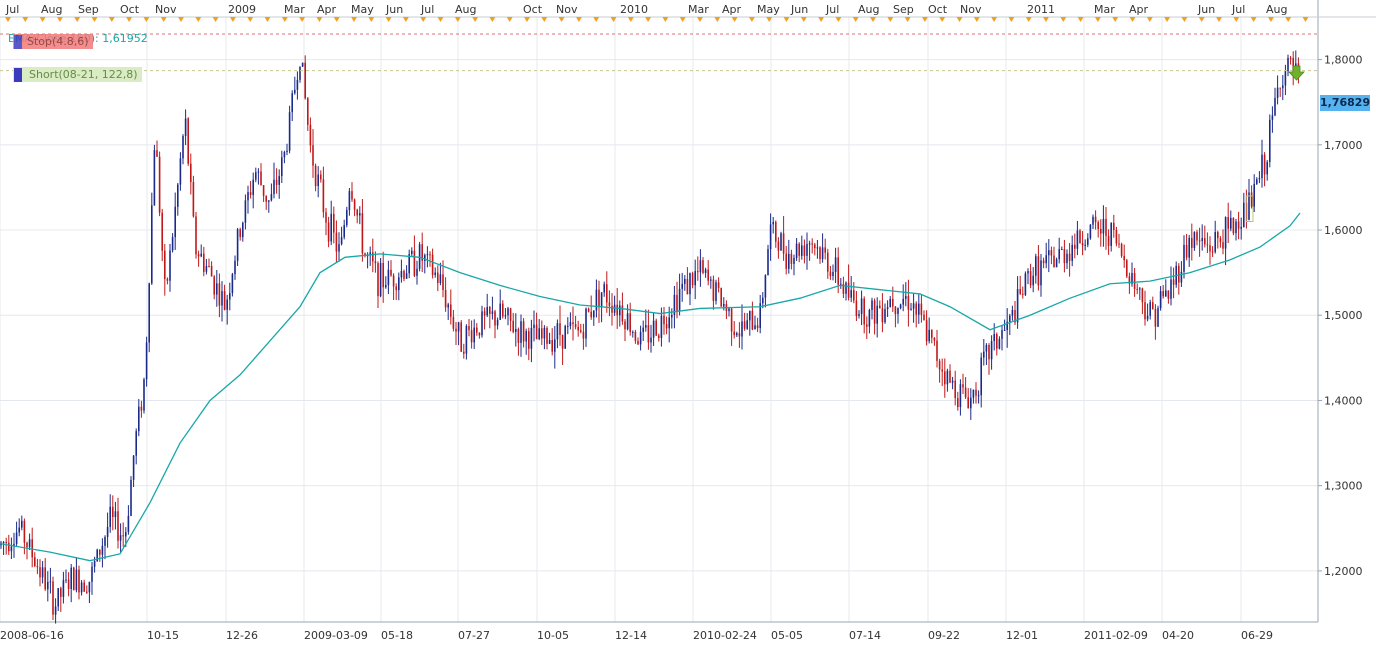 The image size is (1376, 648). Describe the element at coordinates (1343, 571) in the screenshot. I see `y-tick-label: 1,2000` at that location.